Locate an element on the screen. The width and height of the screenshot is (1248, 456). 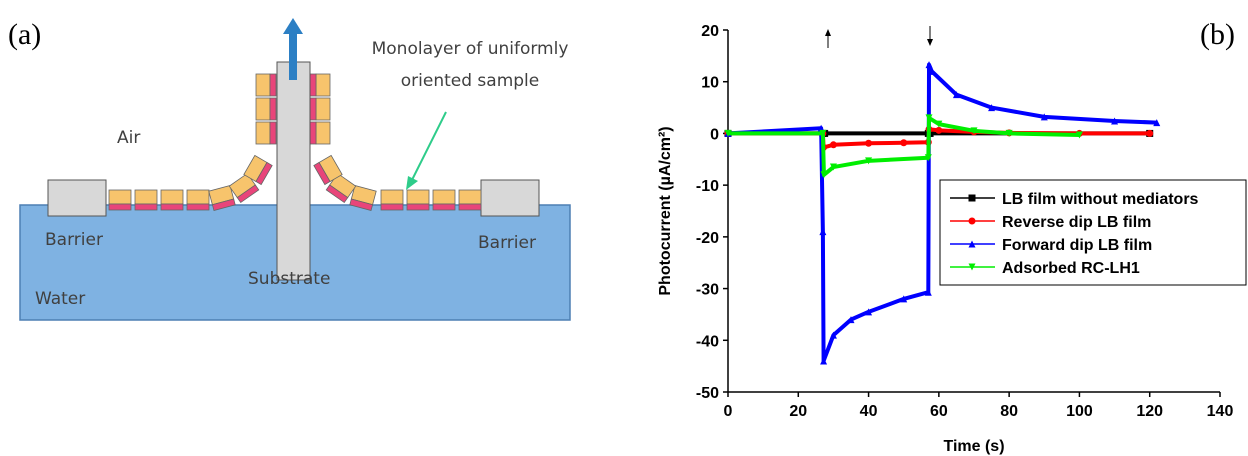
x-tick-label: 0 is located at coordinates (728, 411).